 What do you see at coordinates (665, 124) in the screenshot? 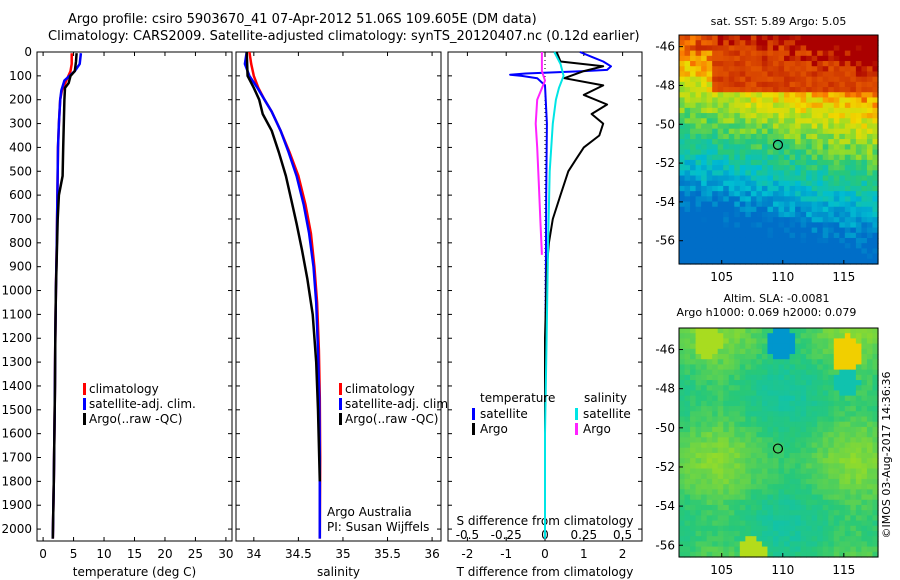
I see `sst_map-ytick-label: -50` at bounding box center [665, 124].